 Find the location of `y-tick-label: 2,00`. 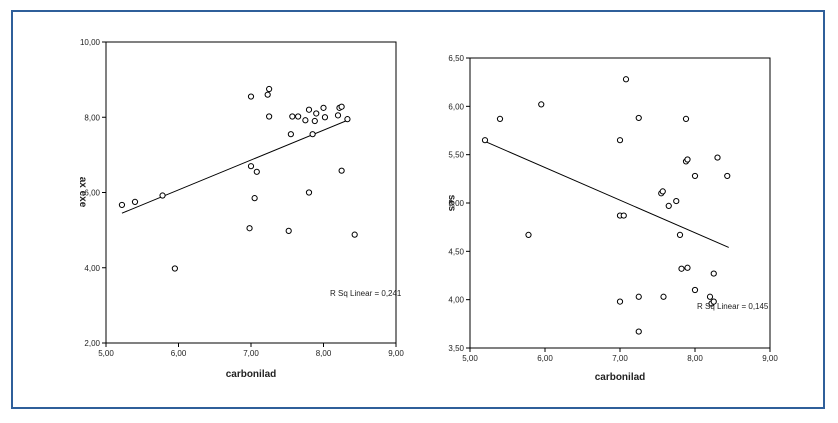

y-tick-label: 2,00 is located at coordinates (92, 343).